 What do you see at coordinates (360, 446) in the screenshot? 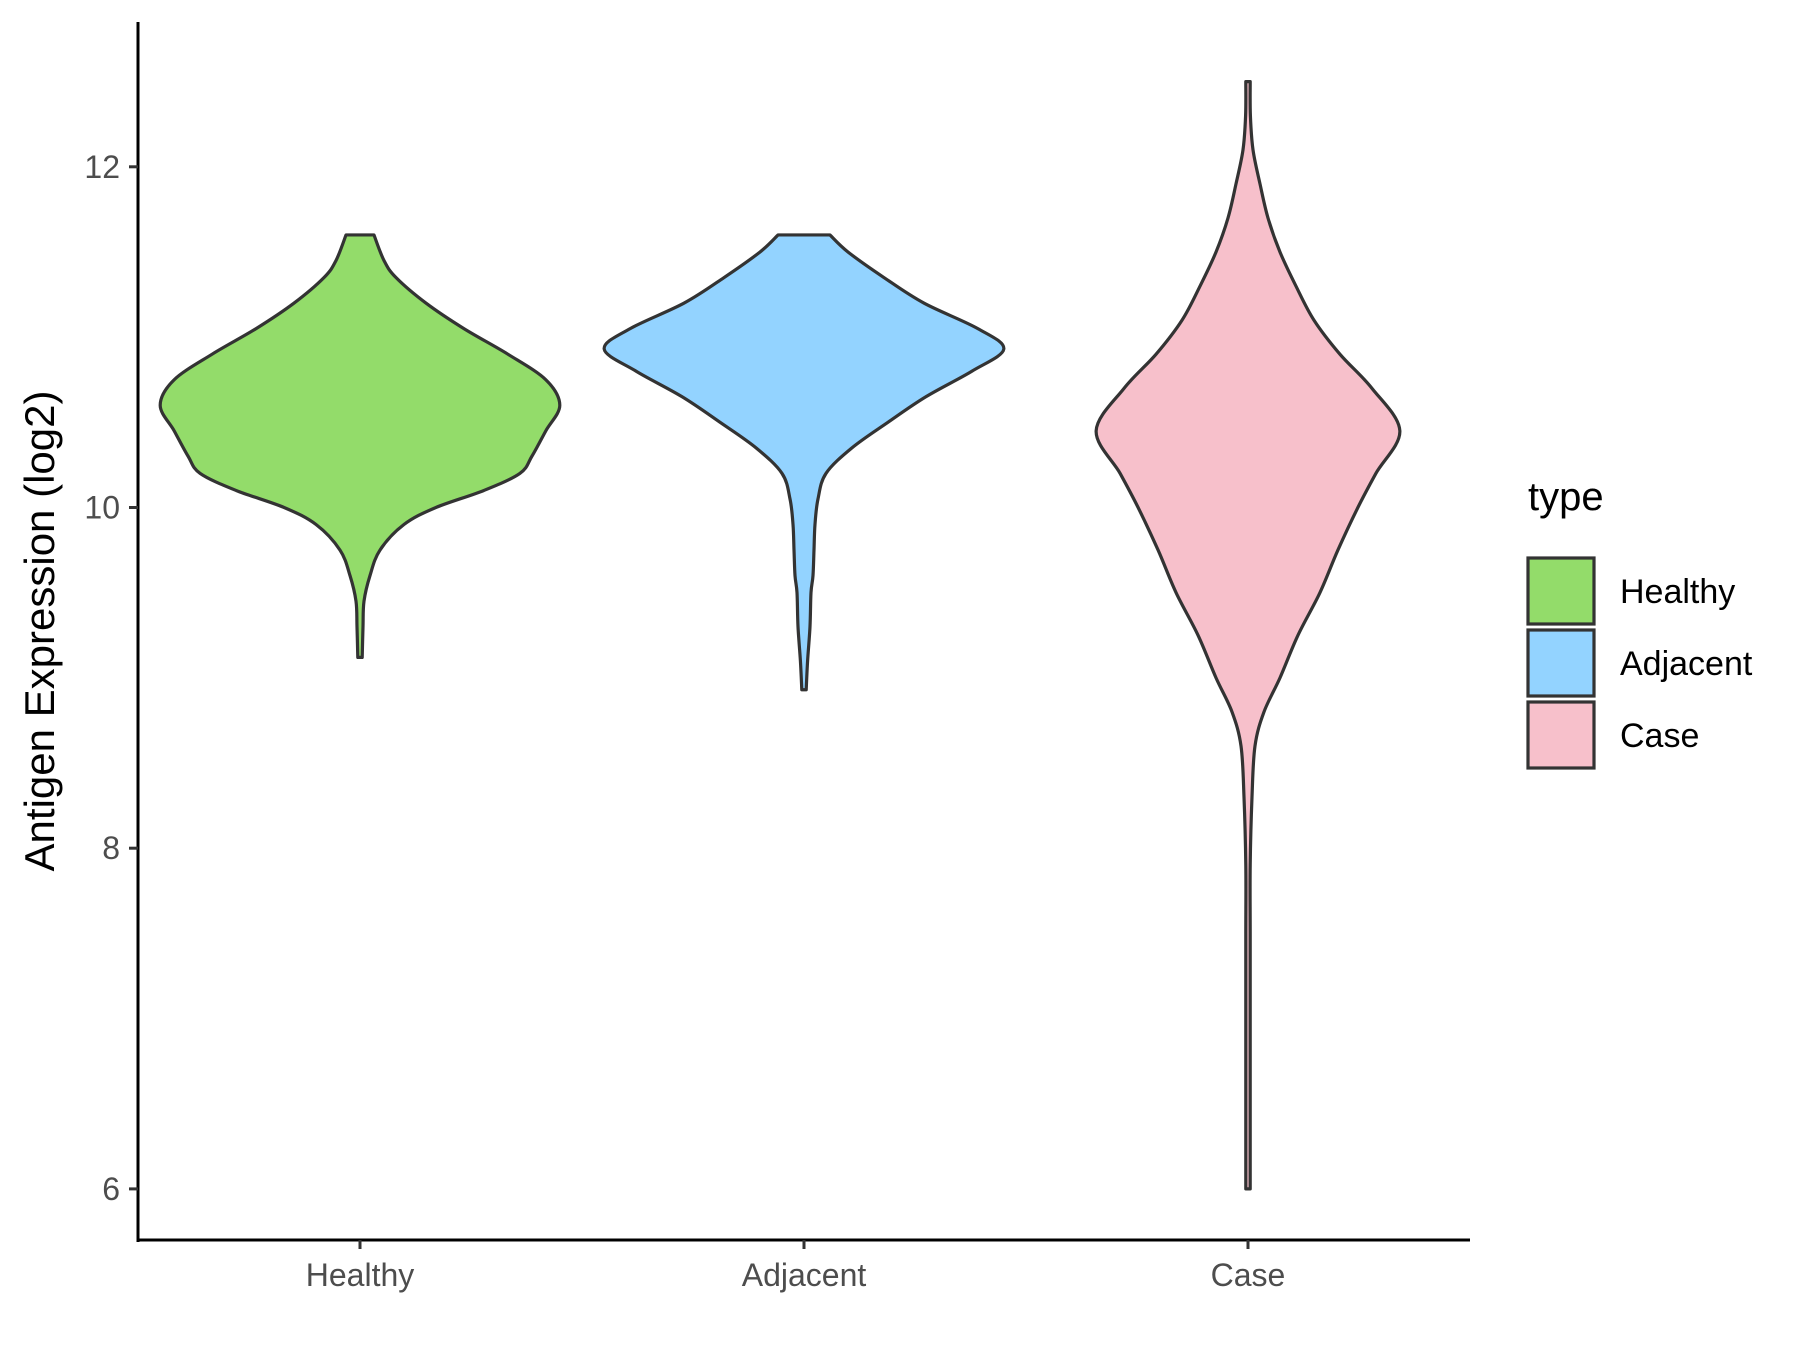
I see `violin-healthy` at bounding box center [360, 446].